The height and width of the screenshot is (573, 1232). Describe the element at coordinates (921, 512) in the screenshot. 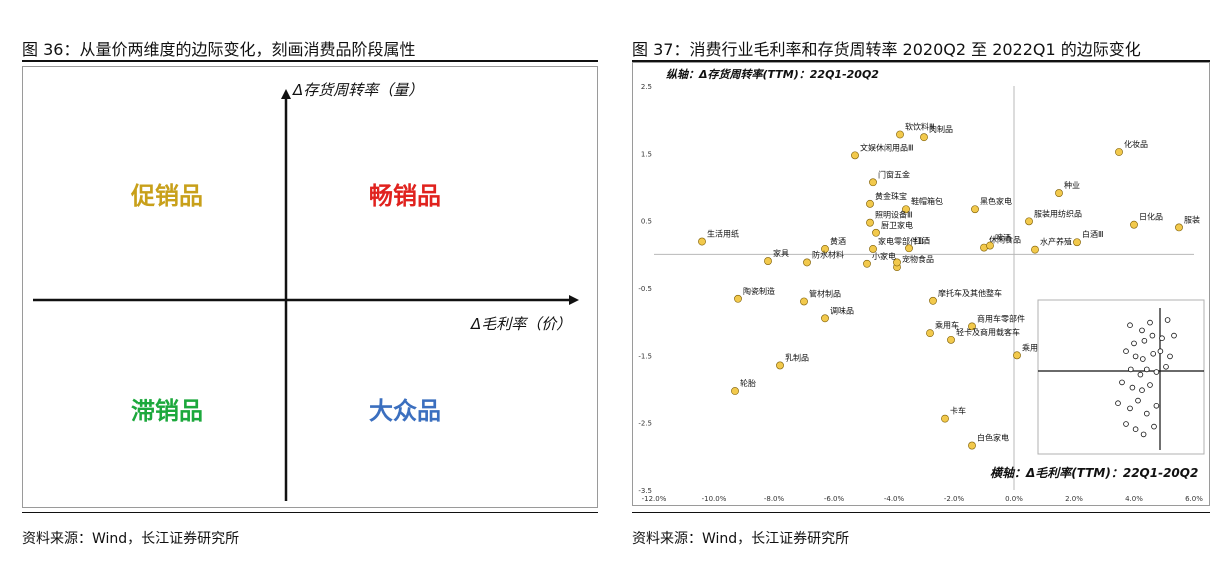

I see `bottom-rule-right` at that location.